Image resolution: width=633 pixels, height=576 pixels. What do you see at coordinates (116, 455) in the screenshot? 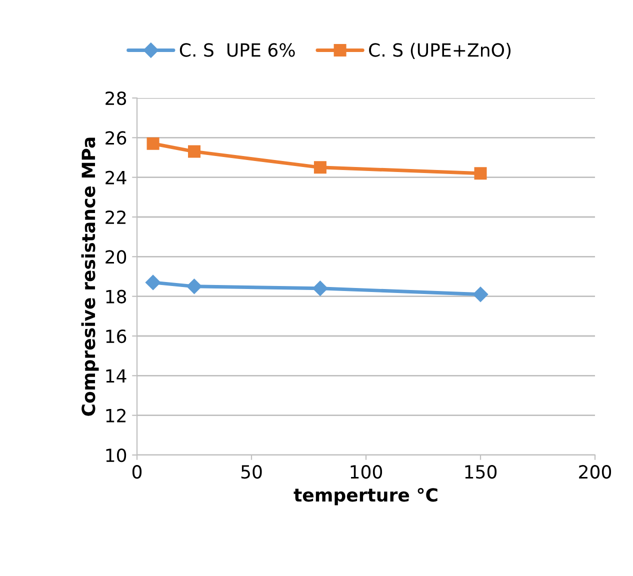
I see `y-tick-label: 10` at bounding box center [116, 455].